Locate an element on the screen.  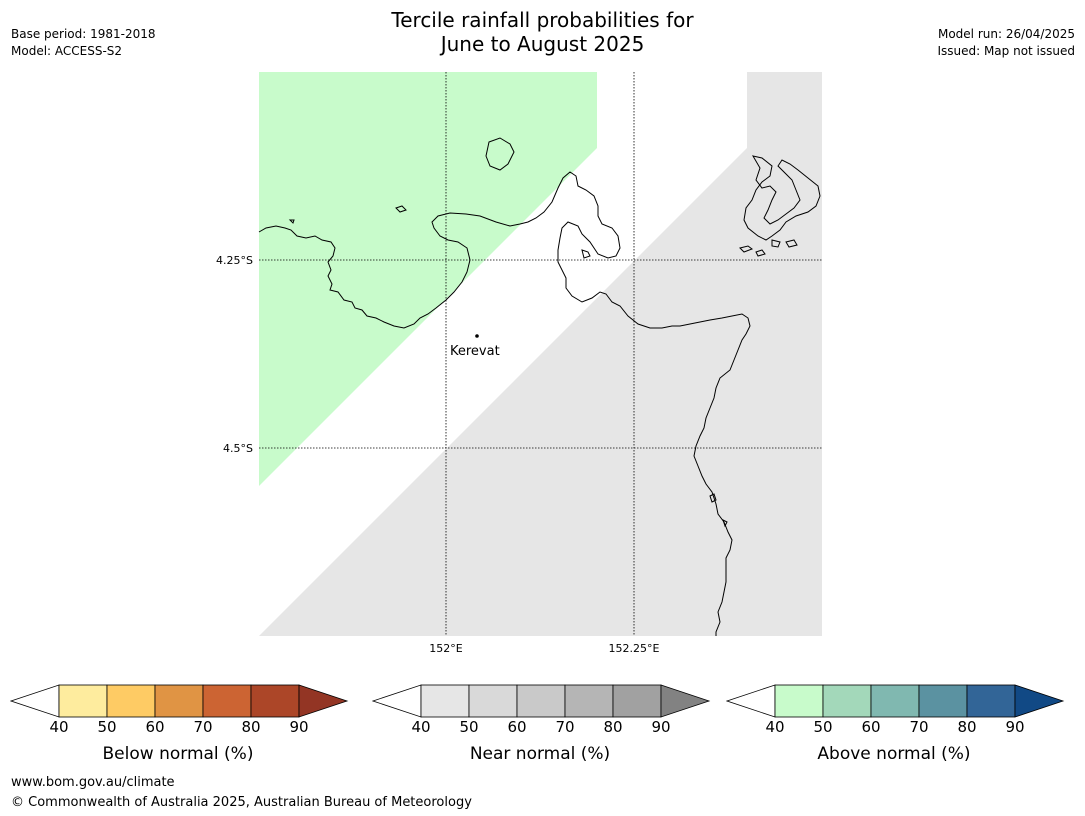
colorbar-above-normal-swatches is located at coordinates (895, 701).